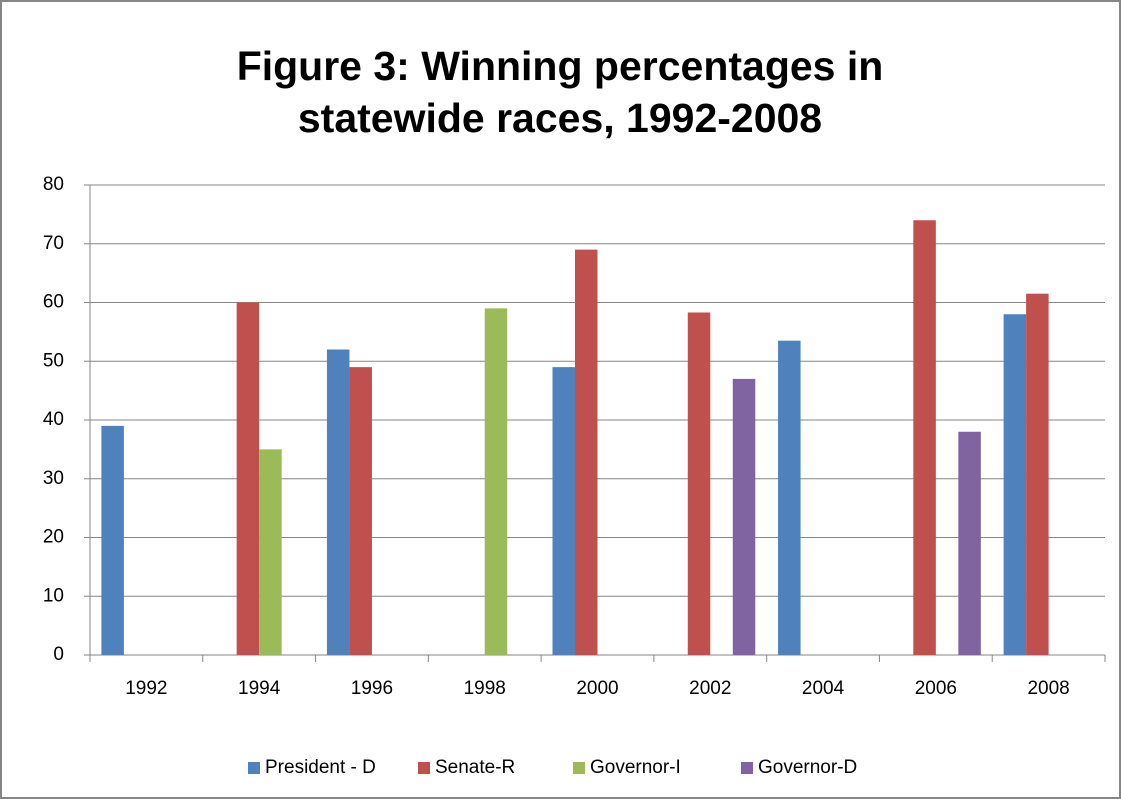  I want to click on x-tick-label: 2006, so click(936, 688).